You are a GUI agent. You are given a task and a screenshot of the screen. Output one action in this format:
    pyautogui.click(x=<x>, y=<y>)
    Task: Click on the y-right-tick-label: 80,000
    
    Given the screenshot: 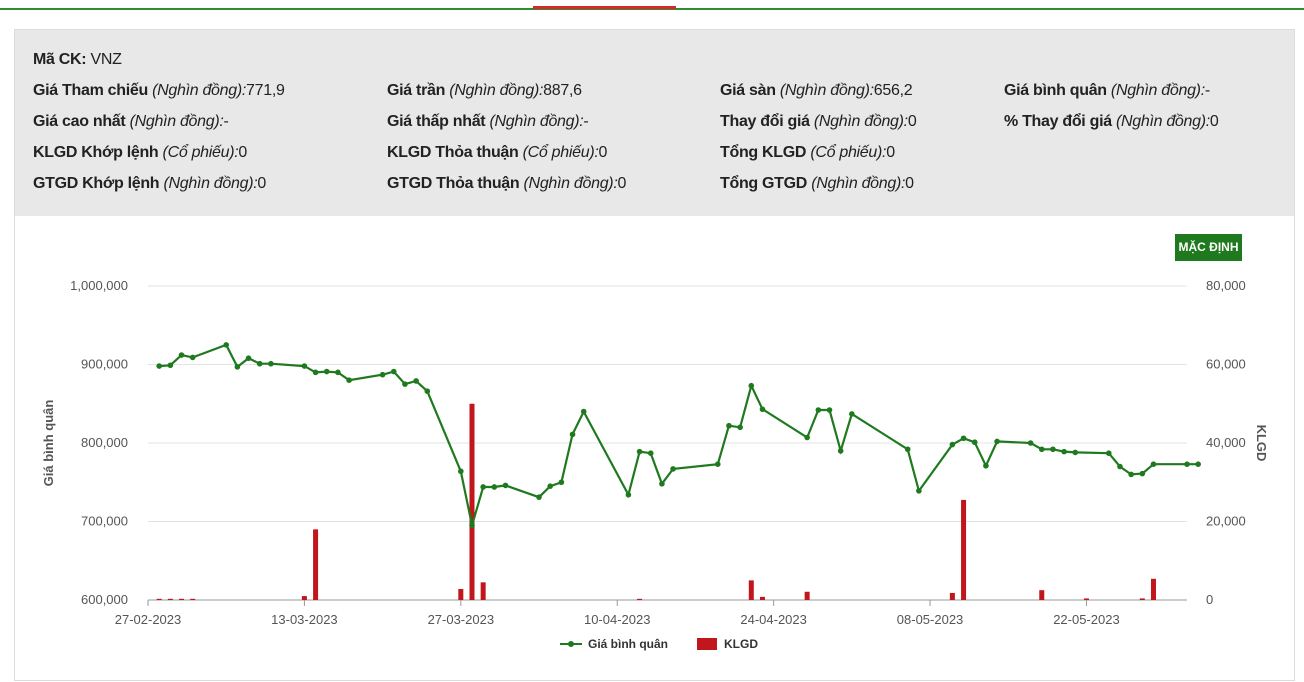 What is the action you would take?
    pyautogui.click(x=1226, y=285)
    